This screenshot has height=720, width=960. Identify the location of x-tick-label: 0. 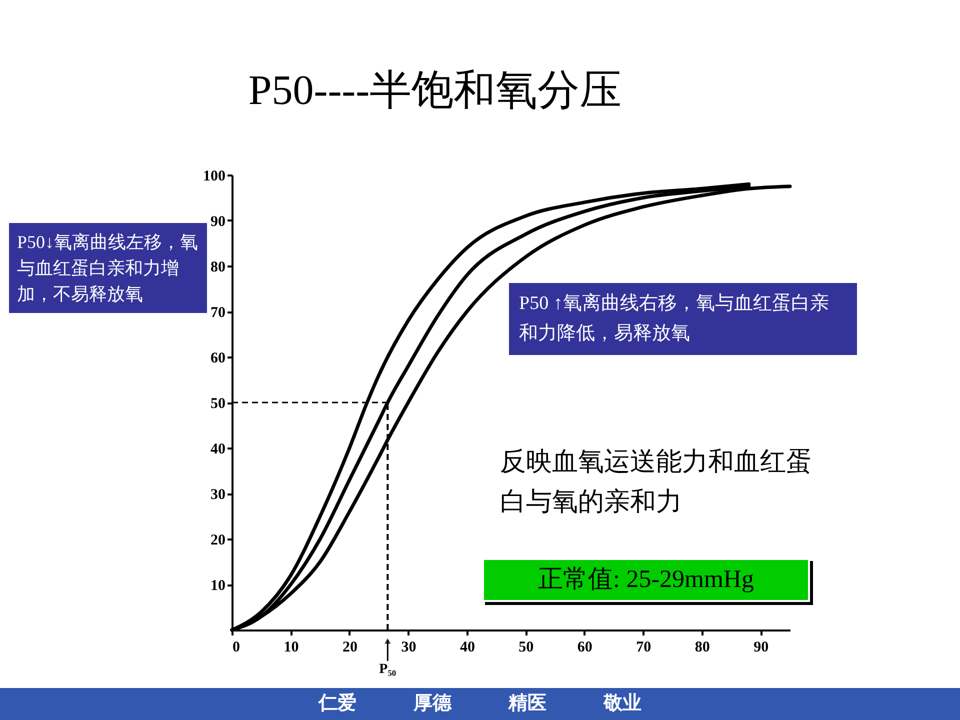
(236, 648).